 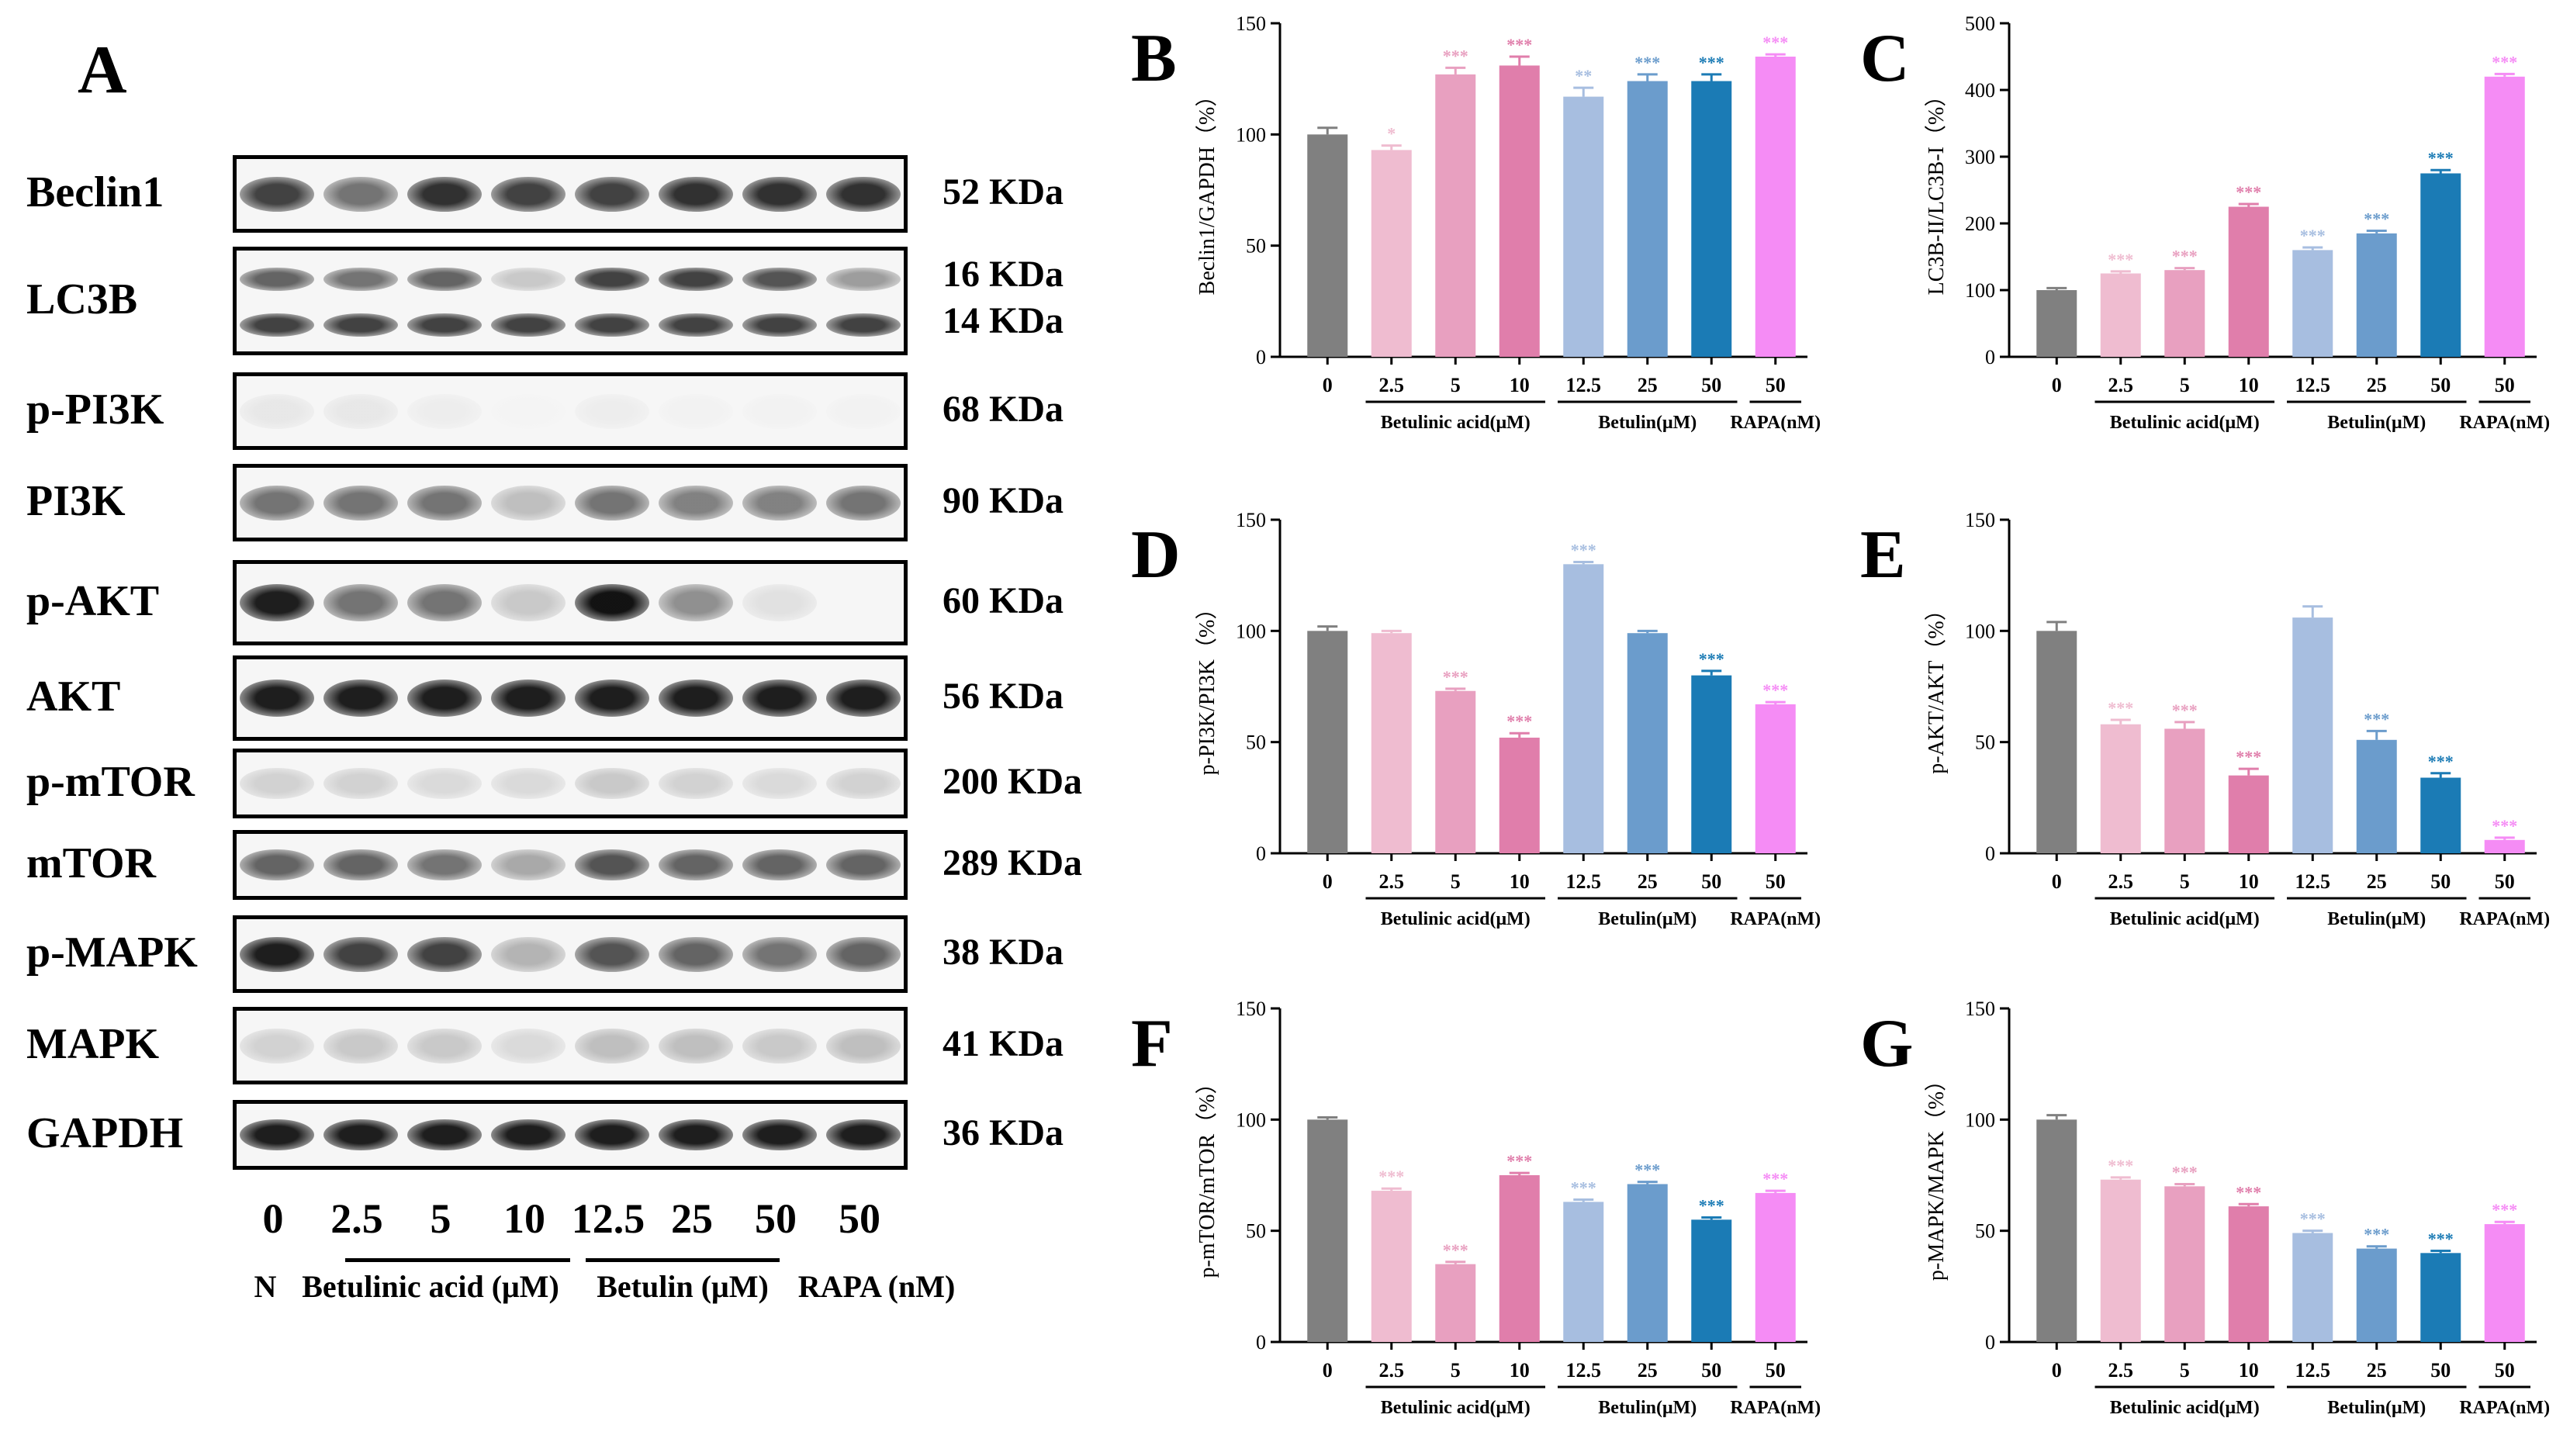 I want to click on protein-label: mTOR, so click(x=91, y=863).